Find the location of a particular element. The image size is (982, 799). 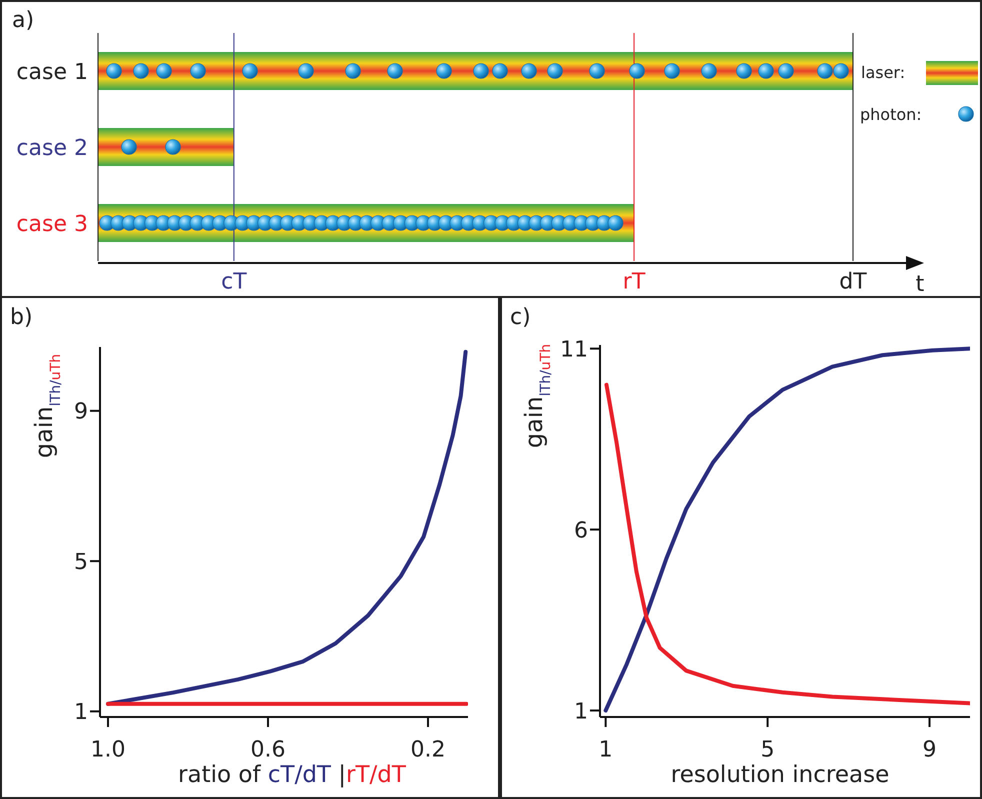

y-tick-label: 6 is located at coordinates (581, 531).